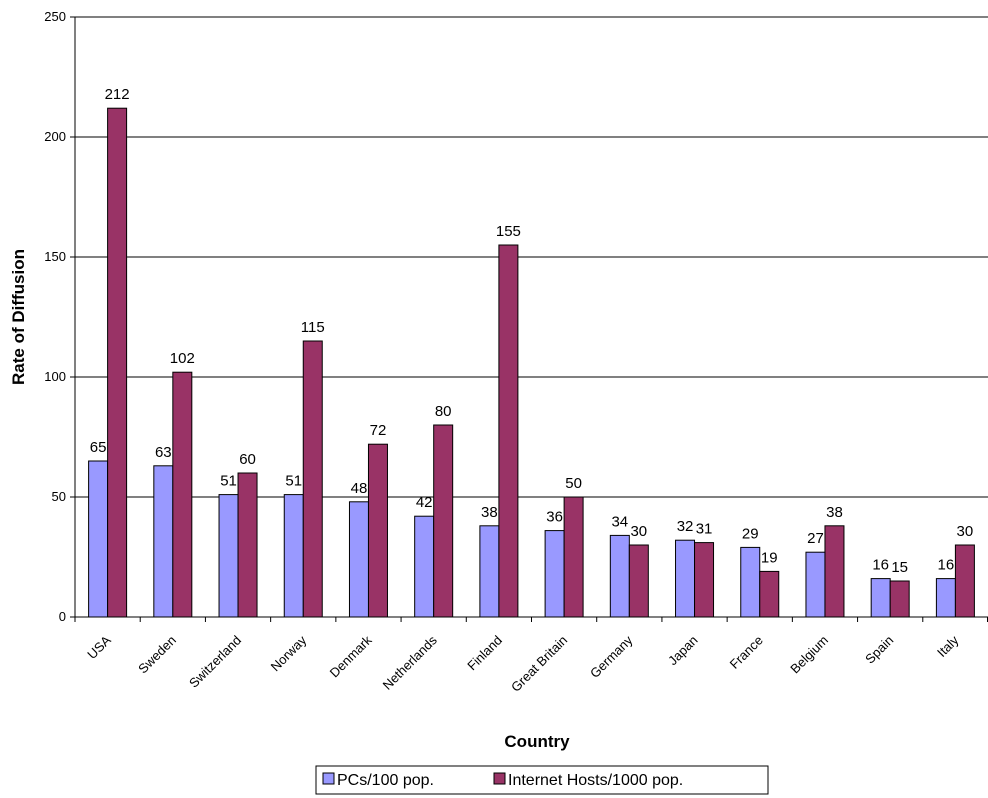 The height and width of the screenshot is (798, 988). I want to click on x-tick-label: Germany, so click(611, 656).